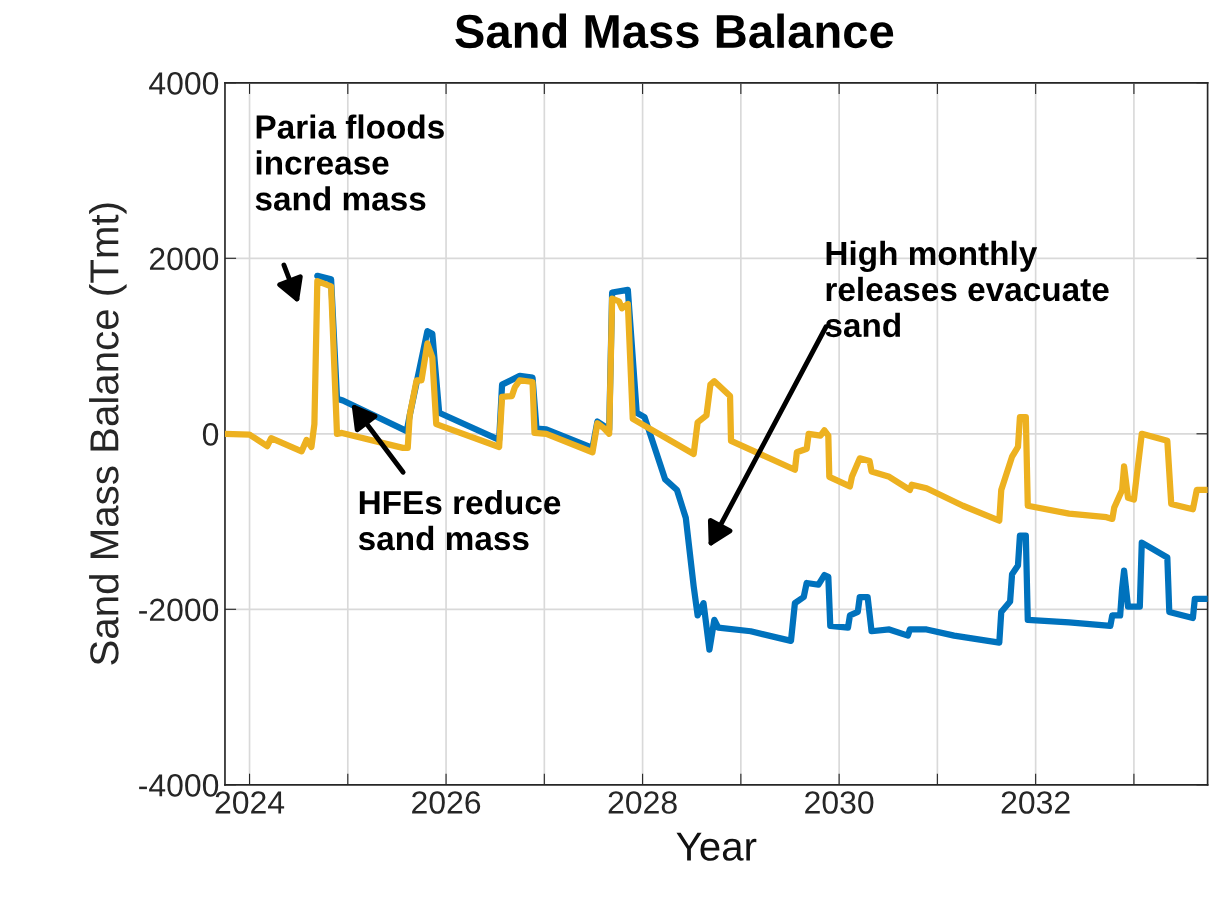 The width and height of the screenshot is (1226, 900). What do you see at coordinates (459, 520) in the screenshot?
I see `annotation: HFEs reduce sand mass` at bounding box center [459, 520].